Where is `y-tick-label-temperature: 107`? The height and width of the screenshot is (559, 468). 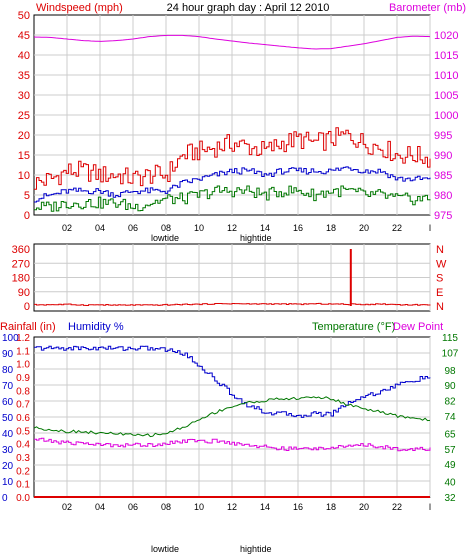
y-tick-label-temperature: 107 is located at coordinates (450, 353).